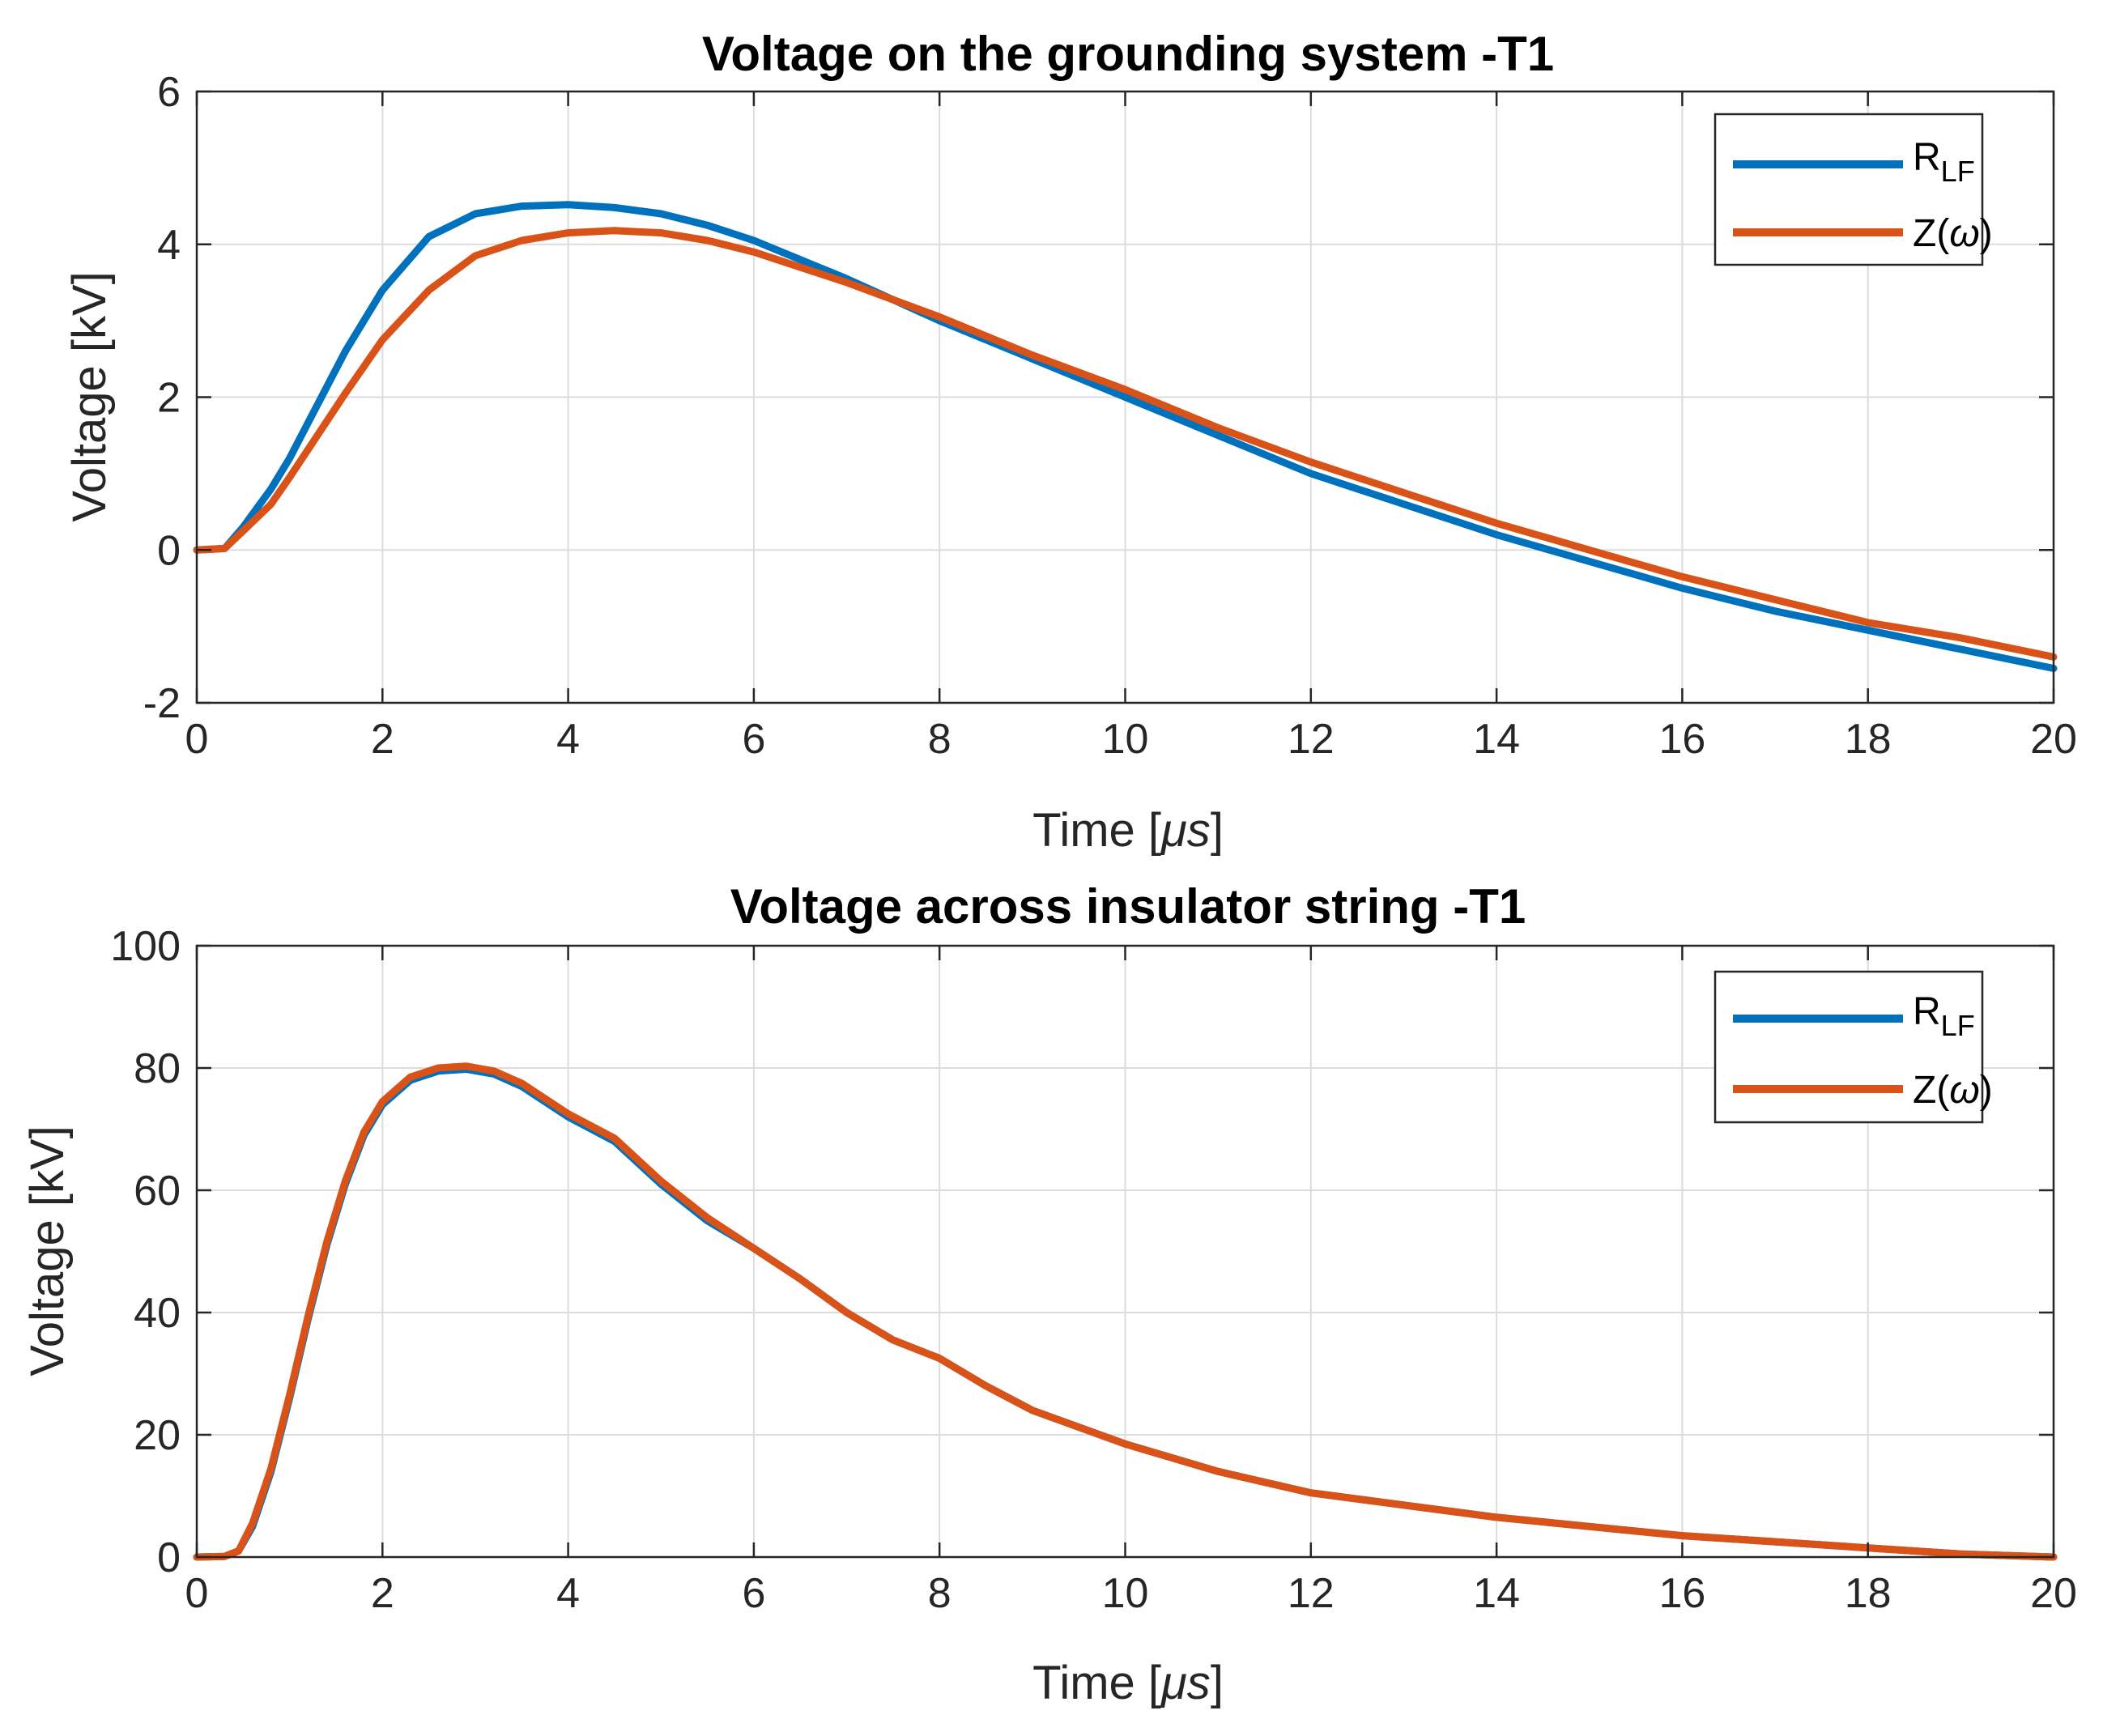  What do you see at coordinates (169, 245) in the screenshot?
I see `y-tick-label: 4` at bounding box center [169, 245].